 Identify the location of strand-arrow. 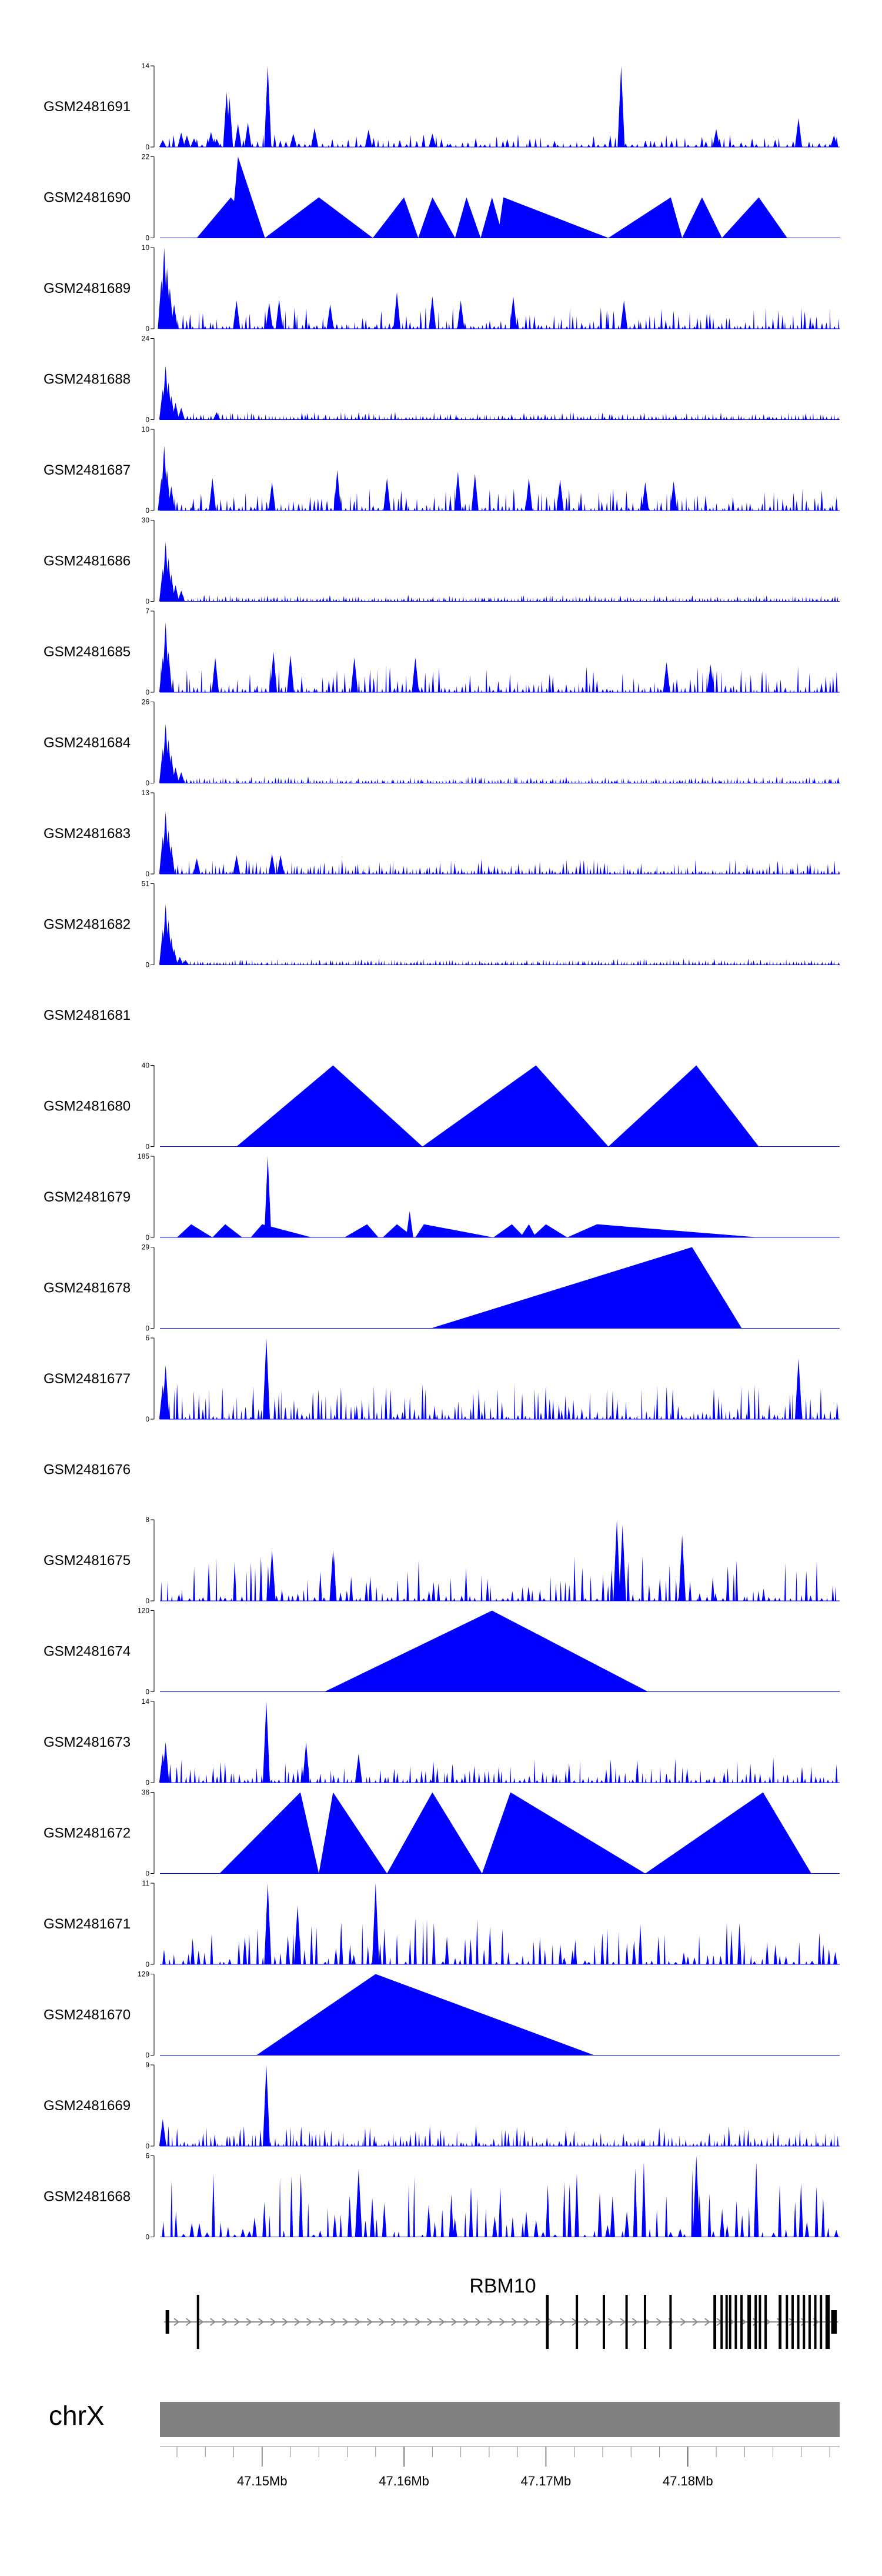
(382, 2322).